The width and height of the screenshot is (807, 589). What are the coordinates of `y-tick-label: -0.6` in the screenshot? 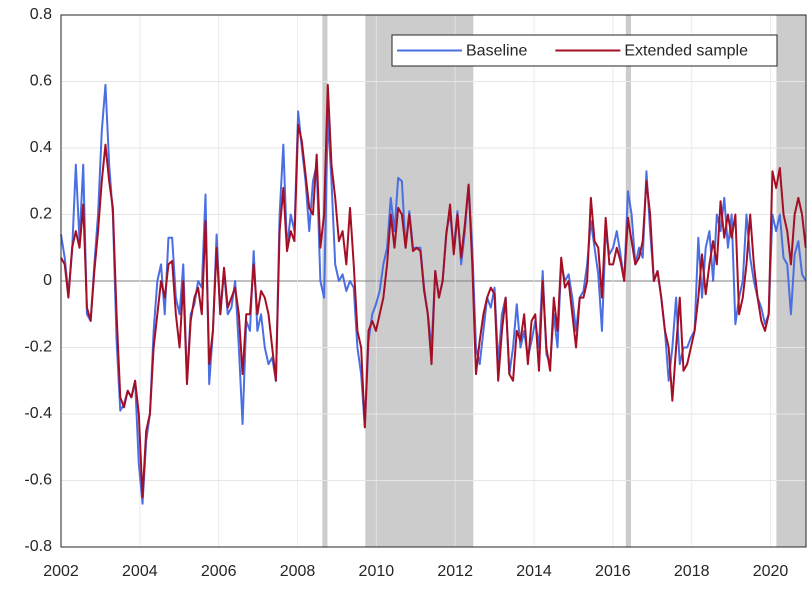 It's located at (38, 480).